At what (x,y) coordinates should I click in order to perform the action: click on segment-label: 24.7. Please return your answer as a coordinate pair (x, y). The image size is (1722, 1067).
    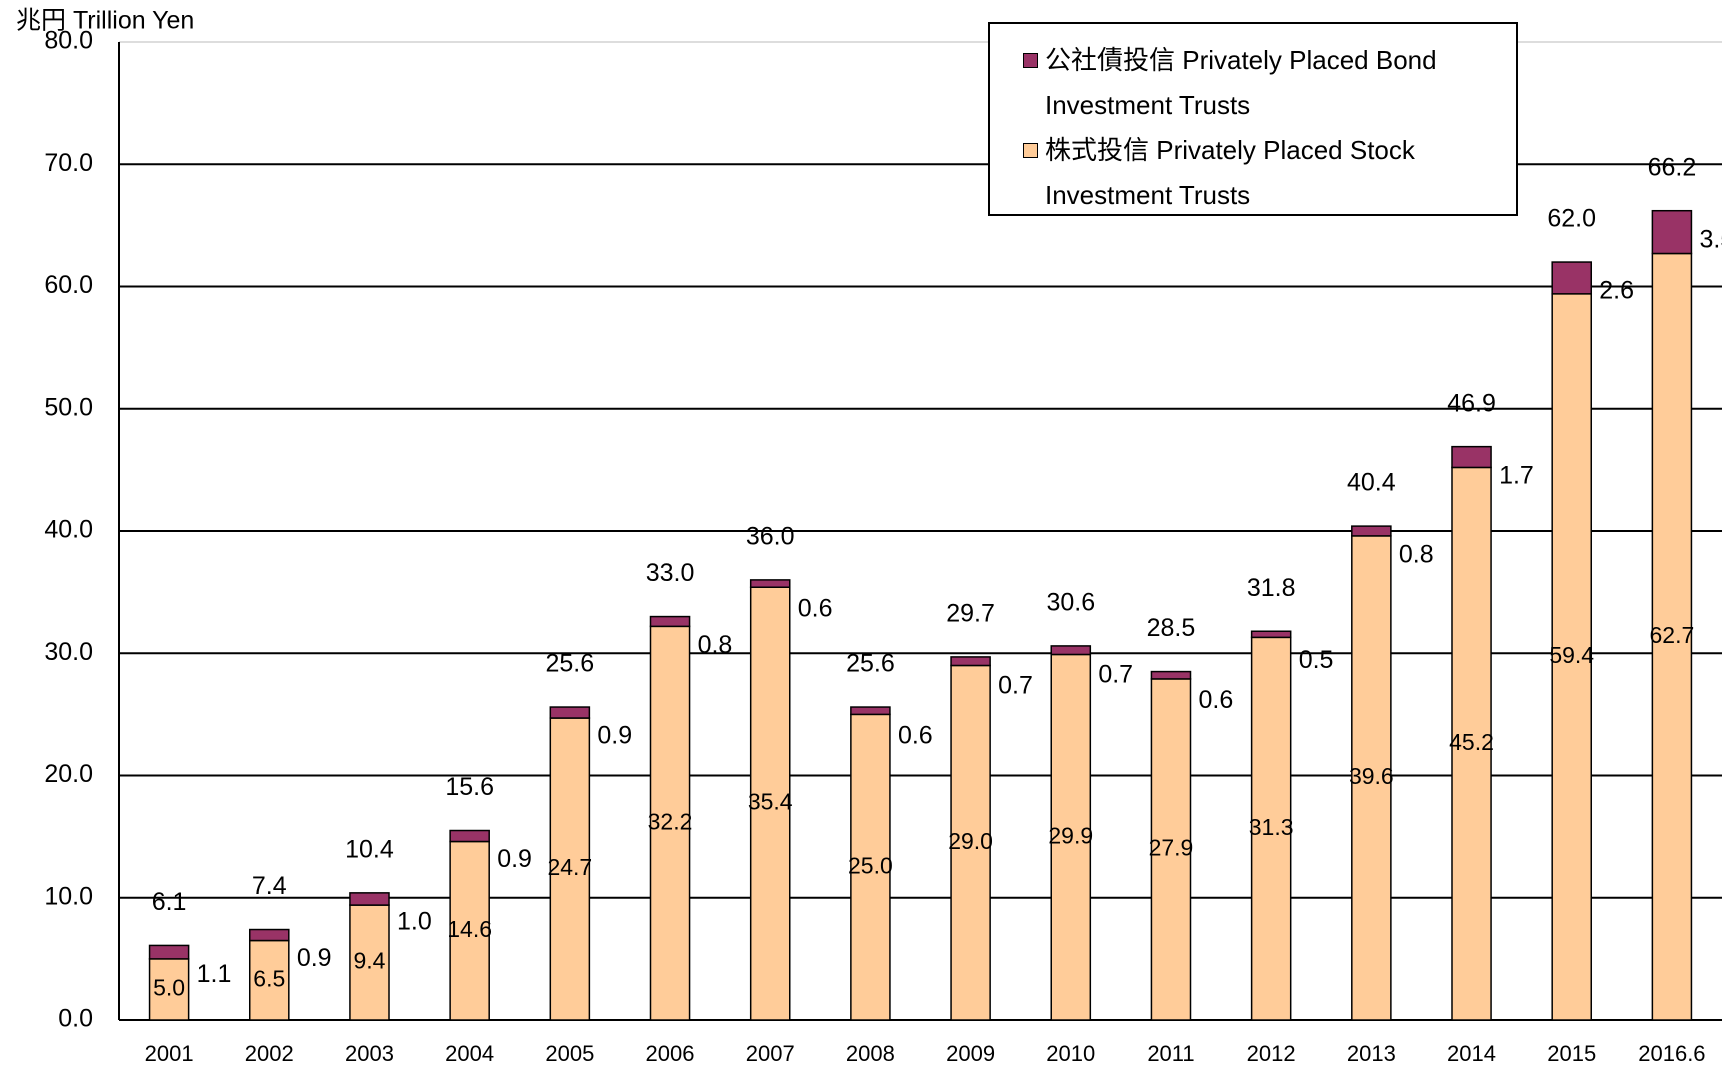
    Looking at the image, I should click on (569, 867).